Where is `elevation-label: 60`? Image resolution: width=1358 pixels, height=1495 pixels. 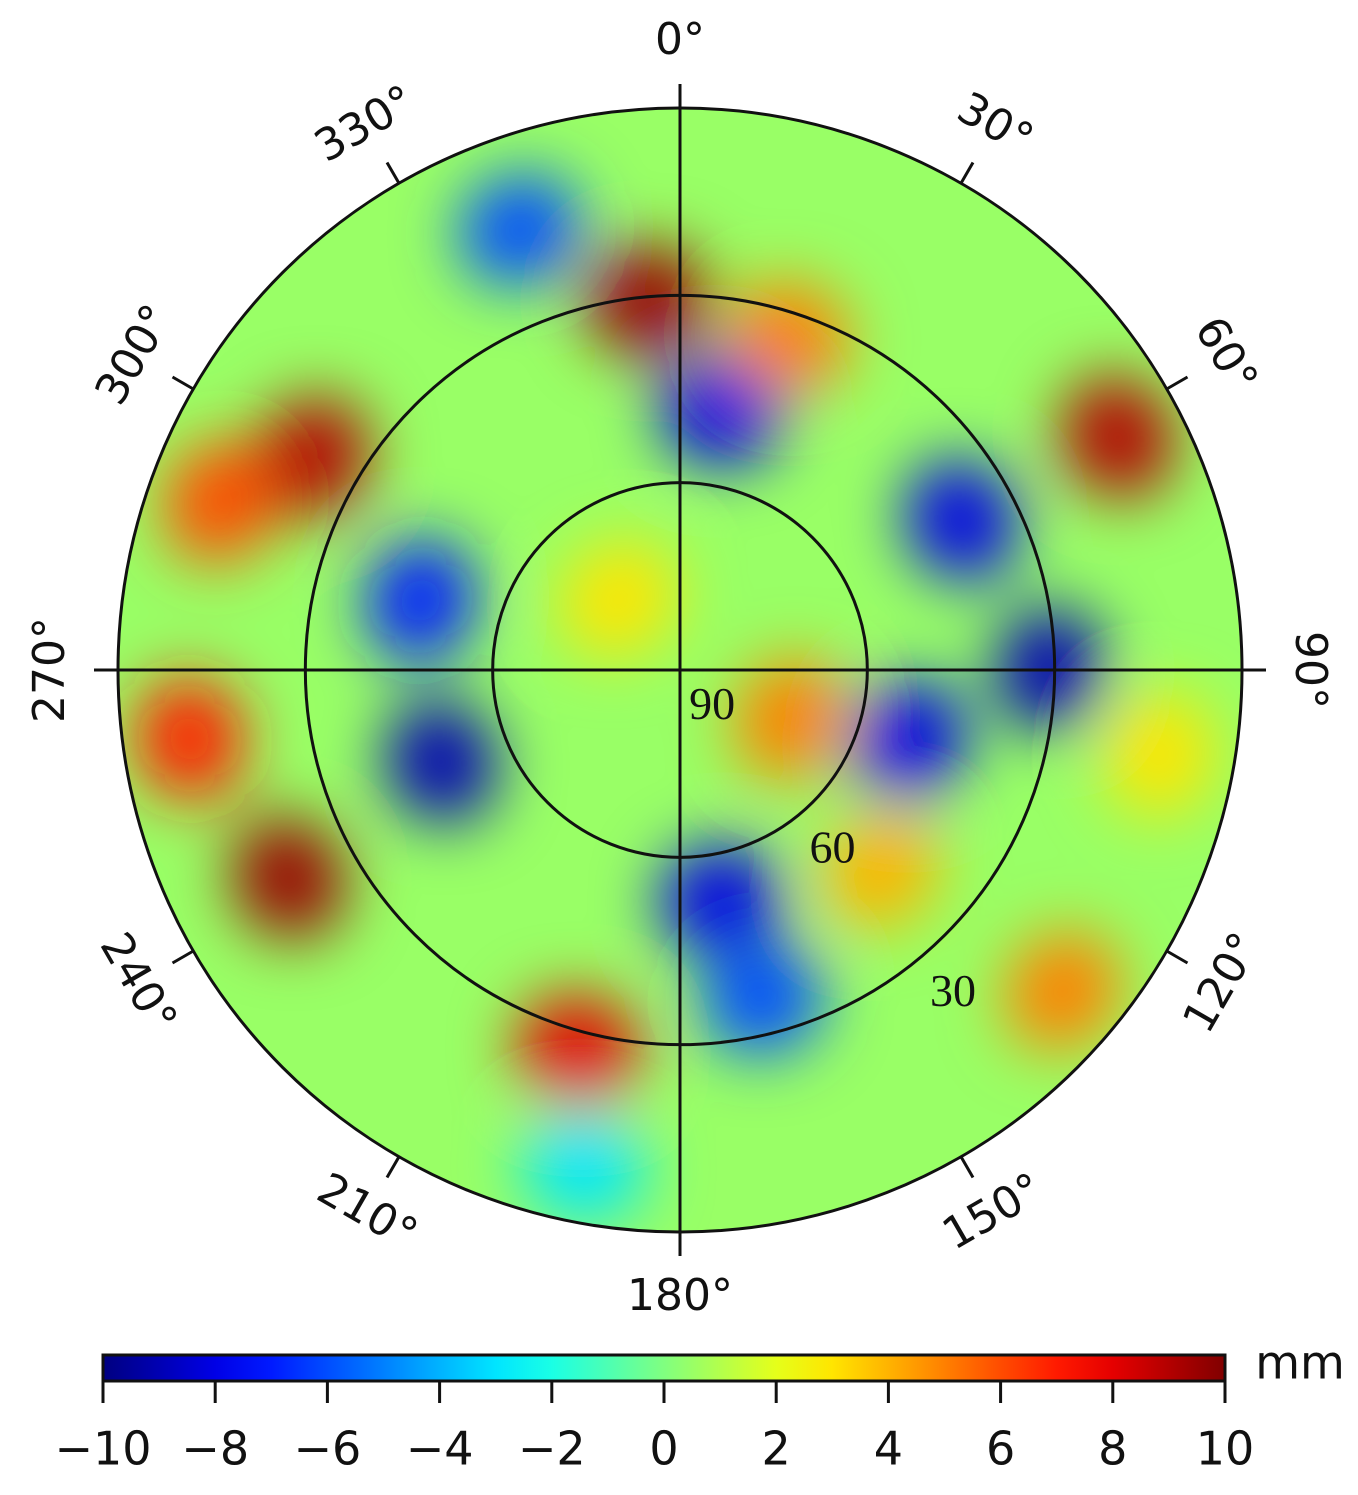
elevation-label: 60 is located at coordinates (833, 846).